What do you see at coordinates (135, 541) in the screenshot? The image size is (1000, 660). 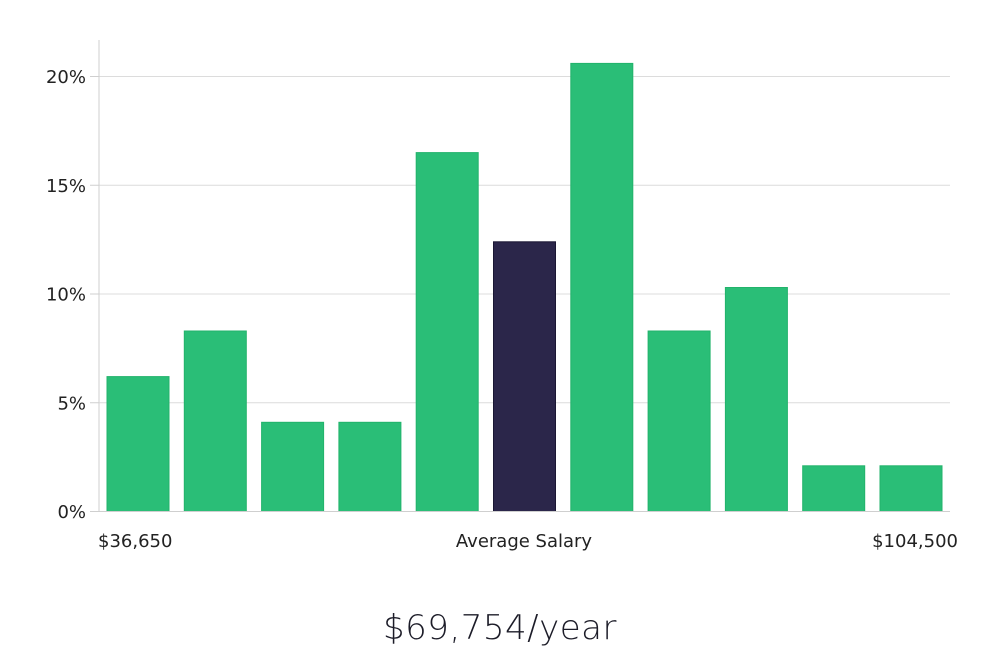 I see `x-label-min: $36,650` at bounding box center [135, 541].